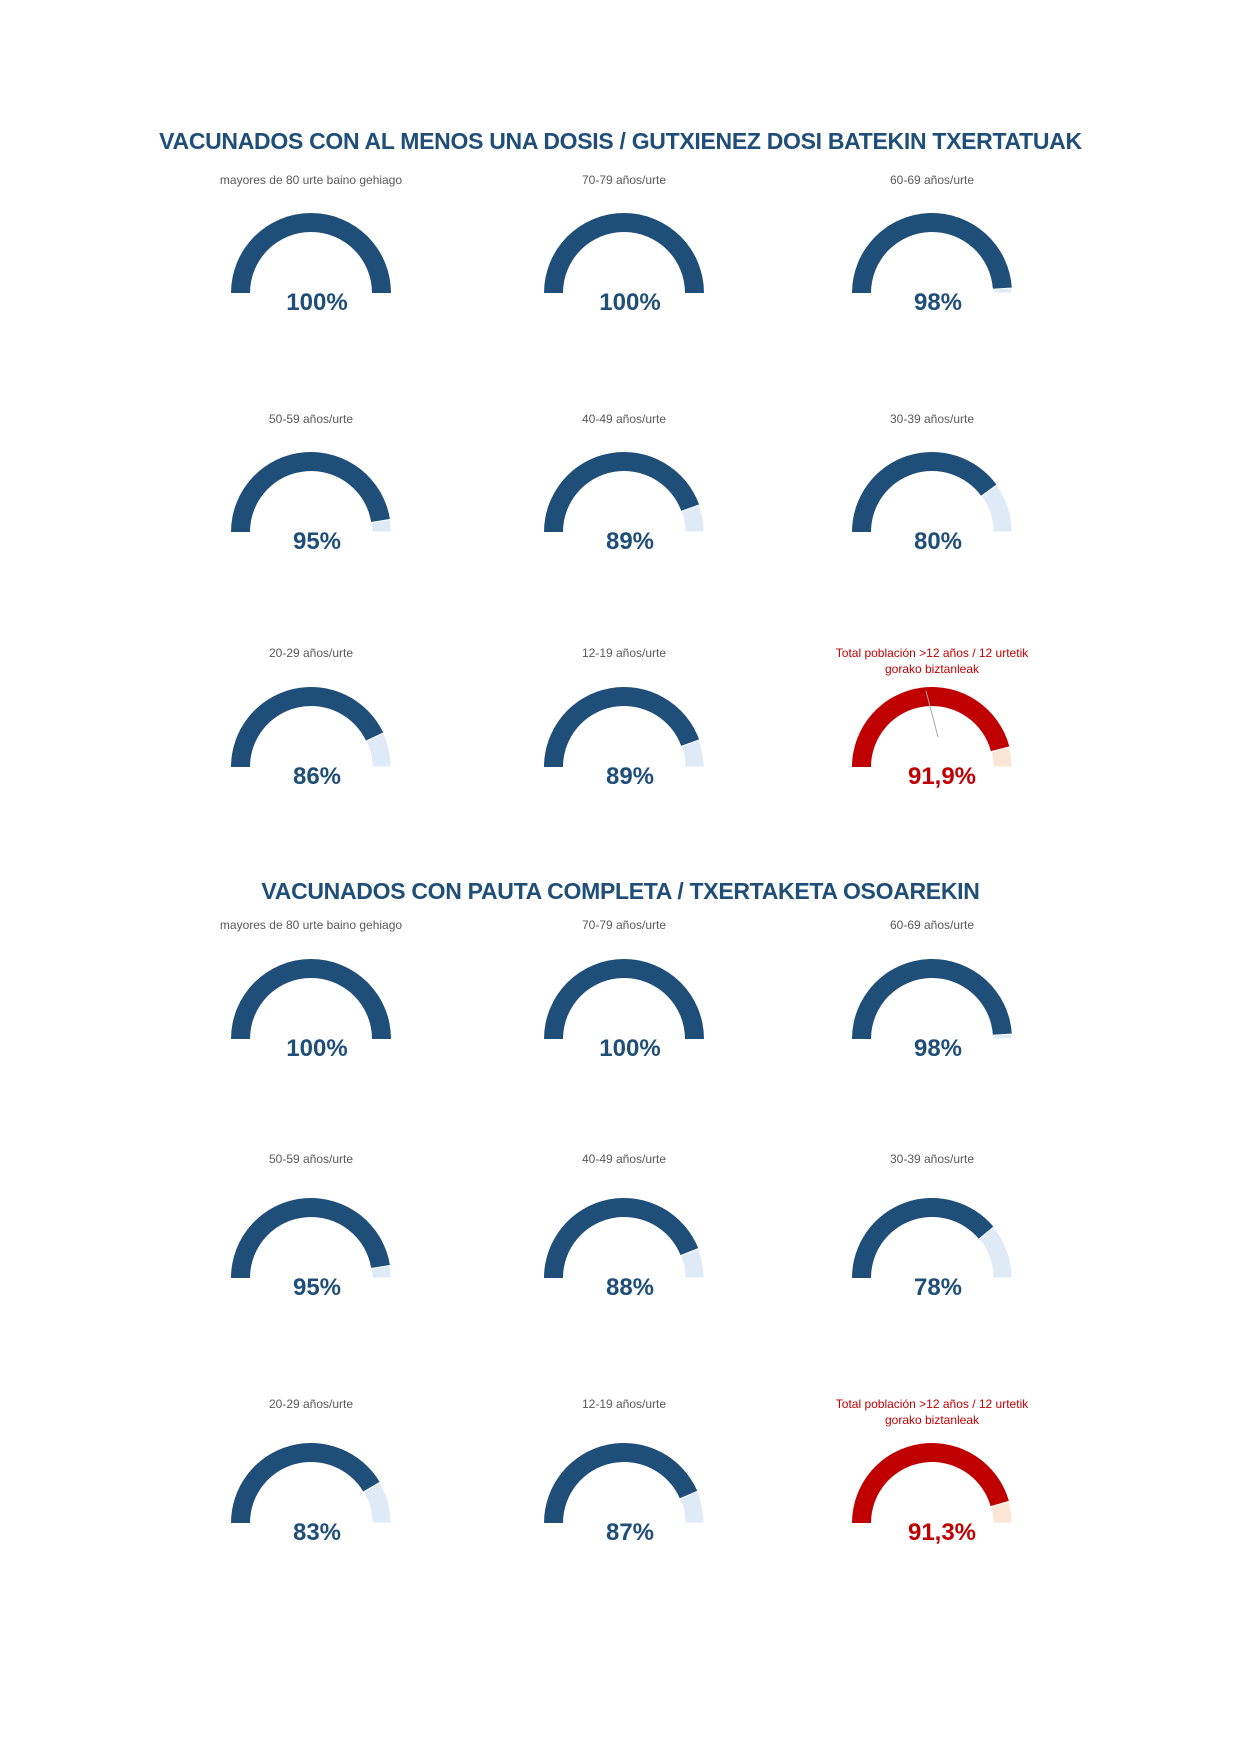  Describe the element at coordinates (317, 776) in the screenshot. I see `gauge-value: 86%` at that location.